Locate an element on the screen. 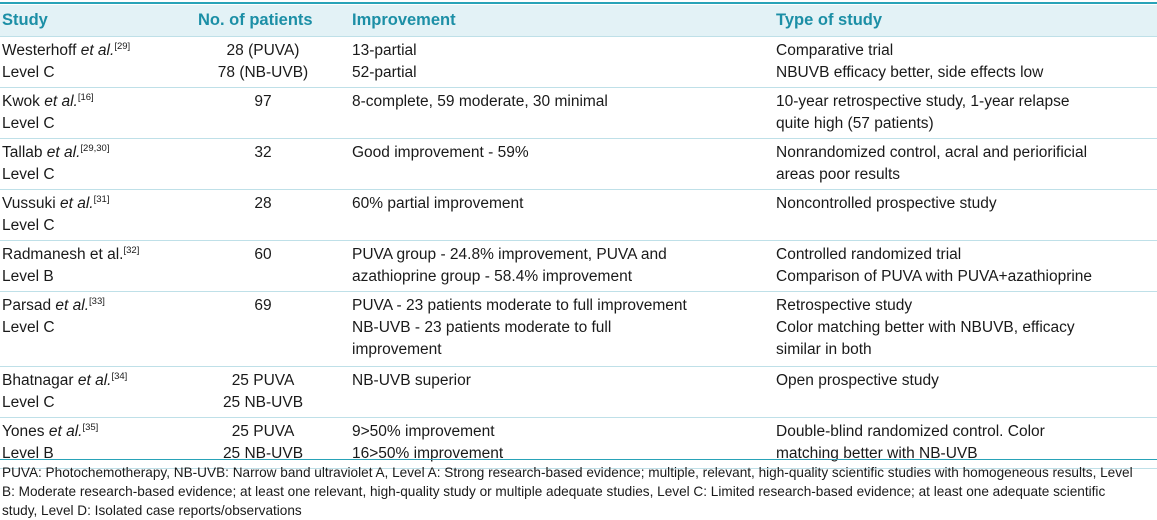 The height and width of the screenshot is (520, 1157). improvement-cell: 9>50% improvement 16>50% improvement is located at coordinates (427, 443).